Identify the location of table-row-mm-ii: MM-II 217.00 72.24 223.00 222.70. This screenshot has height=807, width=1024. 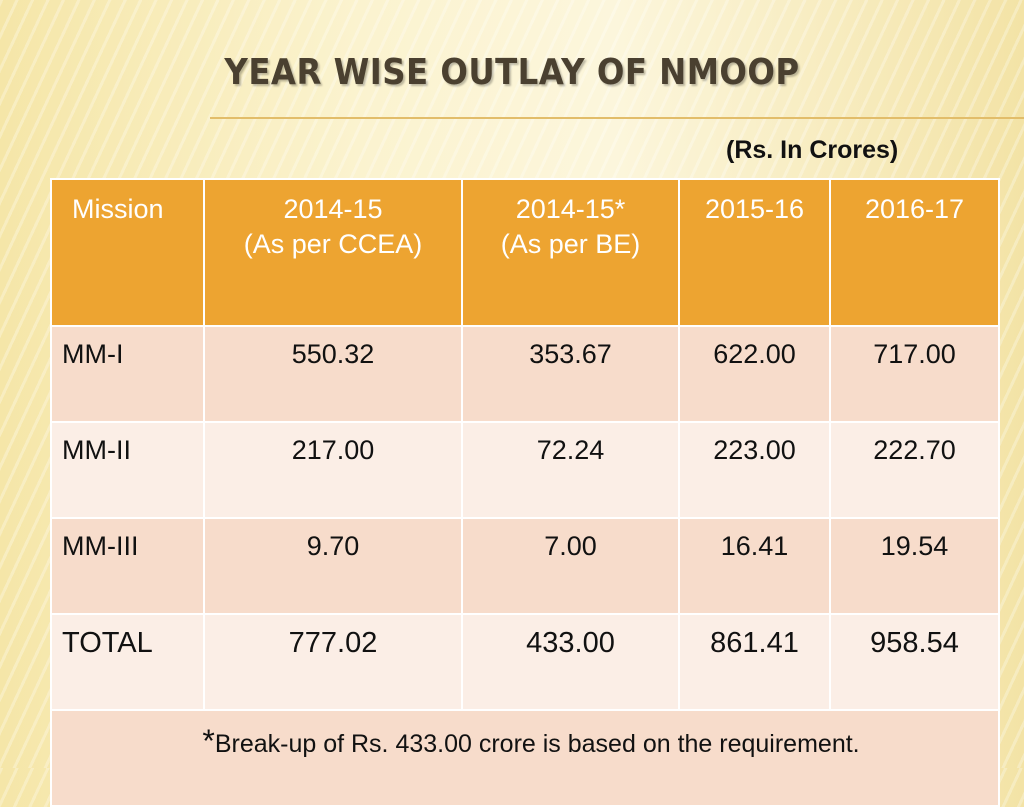
(525, 470).